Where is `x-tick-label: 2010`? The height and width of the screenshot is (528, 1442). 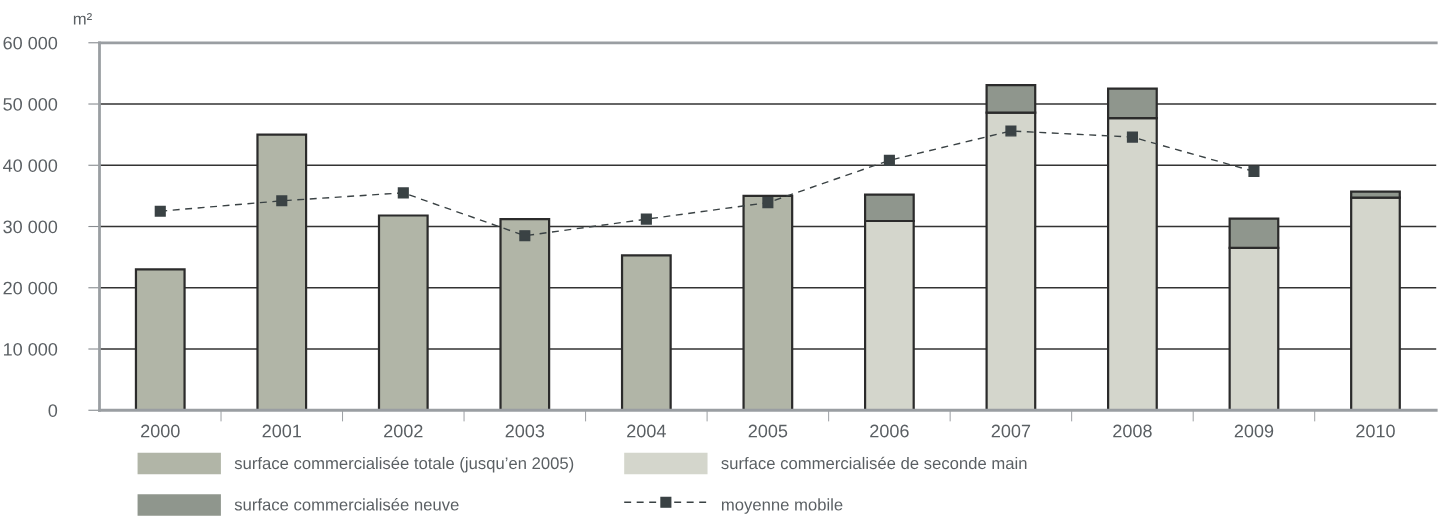
x-tick-label: 2010 is located at coordinates (1375, 431).